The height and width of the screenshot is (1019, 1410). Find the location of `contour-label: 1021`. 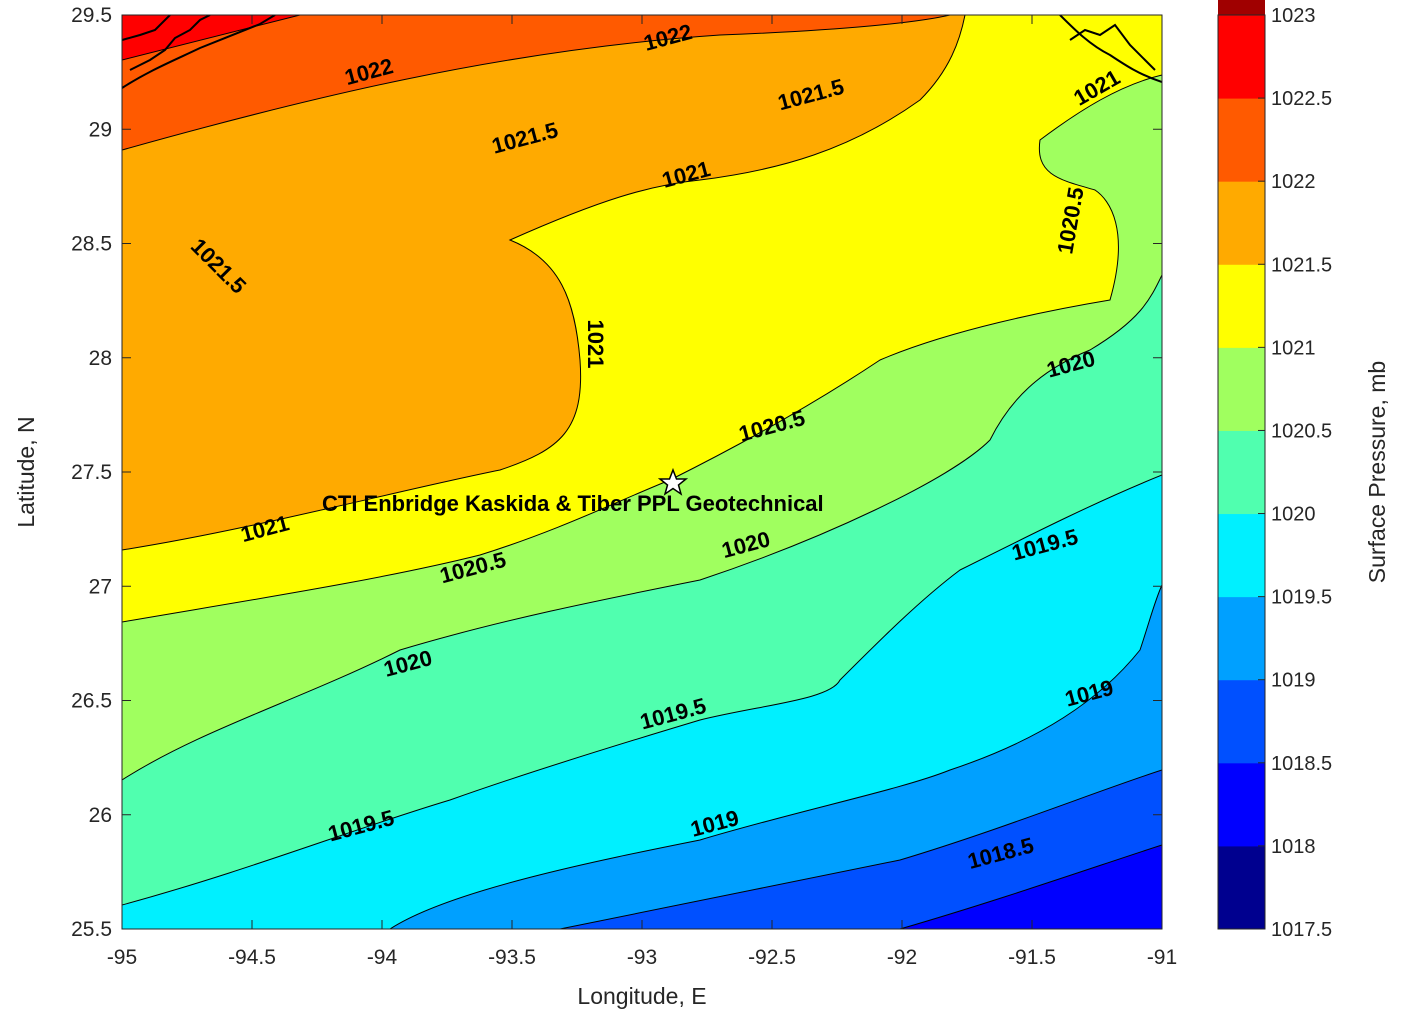

contour-label: 1021 is located at coordinates (595, 344).